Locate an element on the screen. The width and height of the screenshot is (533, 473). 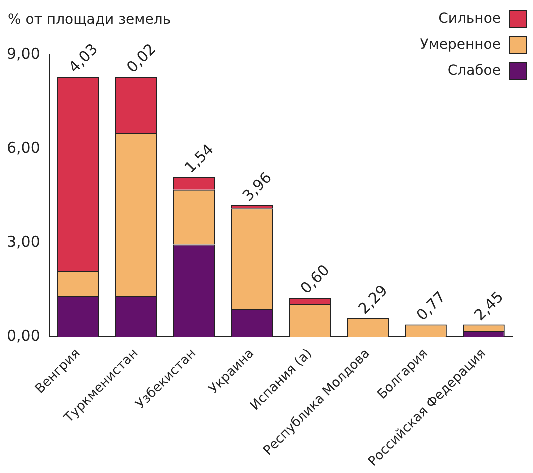
y-tick-label: 9,00 is located at coordinates (23, 53).